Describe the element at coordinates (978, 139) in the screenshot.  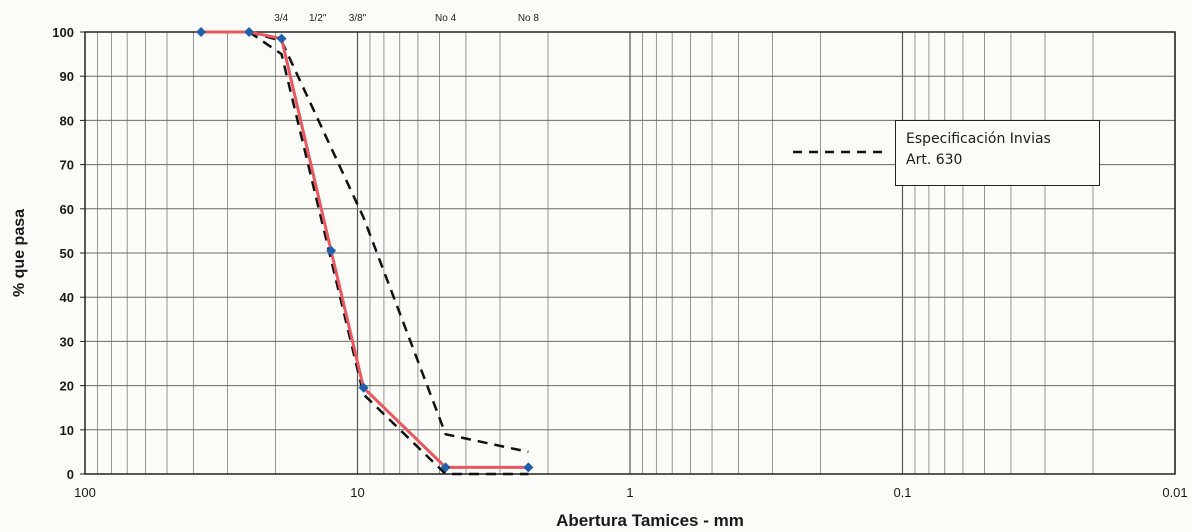
I see `legend-text-line-1: Especificación Invias` at that location.